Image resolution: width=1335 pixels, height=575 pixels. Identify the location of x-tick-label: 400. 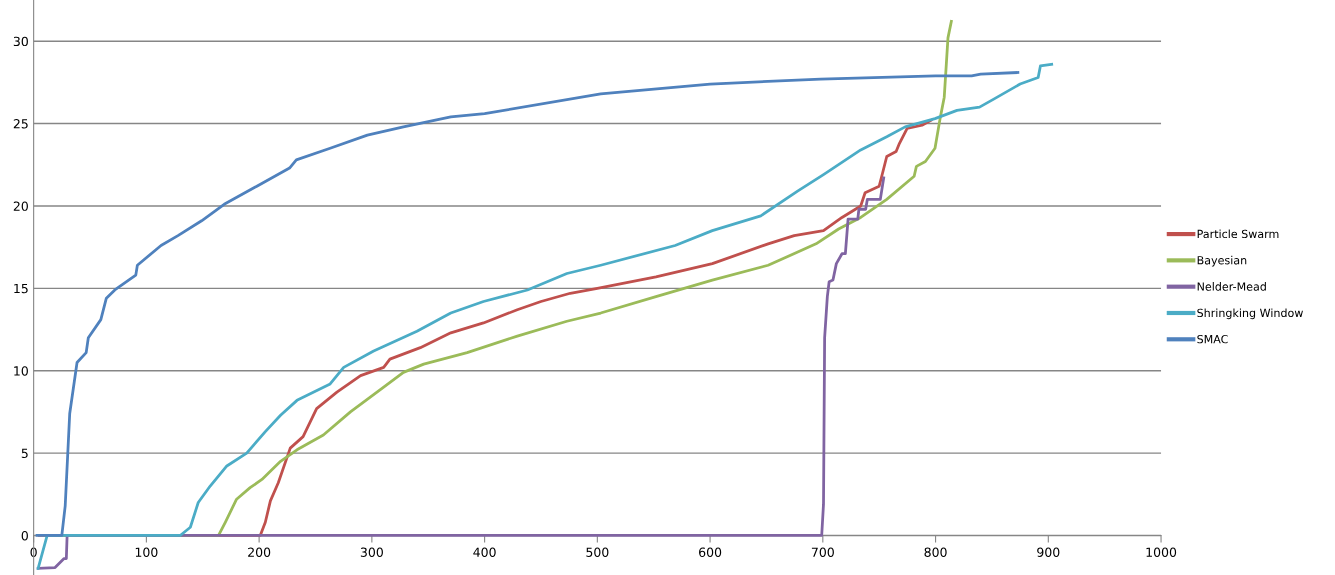
(484, 552).